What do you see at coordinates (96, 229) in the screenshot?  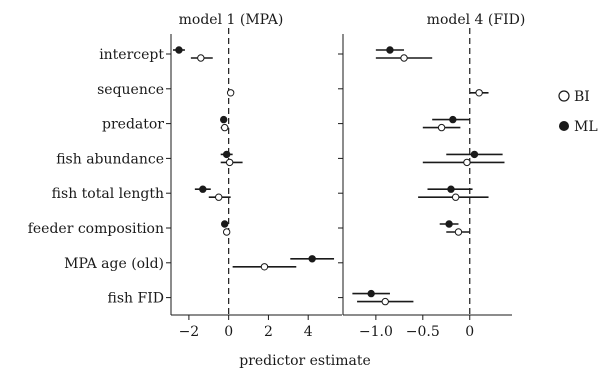 I see `category-label: feeder composition` at bounding box center [96, 229].